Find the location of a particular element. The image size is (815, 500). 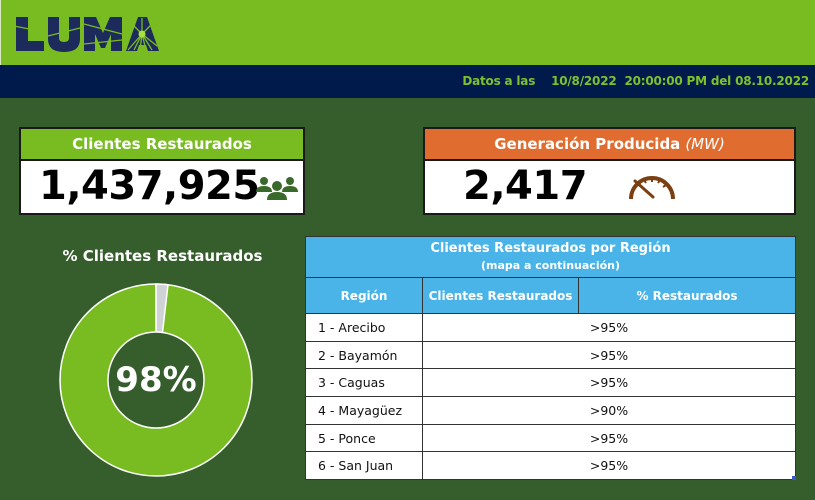

region-name: 5 - Ponce is located at coordinates (364, 438).